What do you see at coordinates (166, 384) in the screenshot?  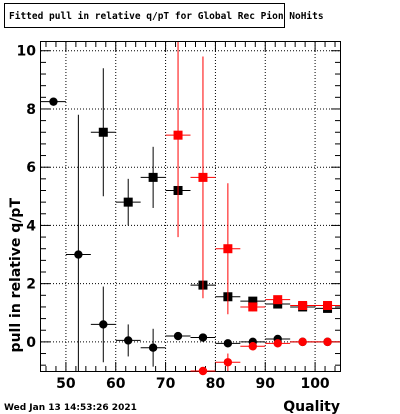 I see `x-tick-label: 70` at bounding box center [166, 384].